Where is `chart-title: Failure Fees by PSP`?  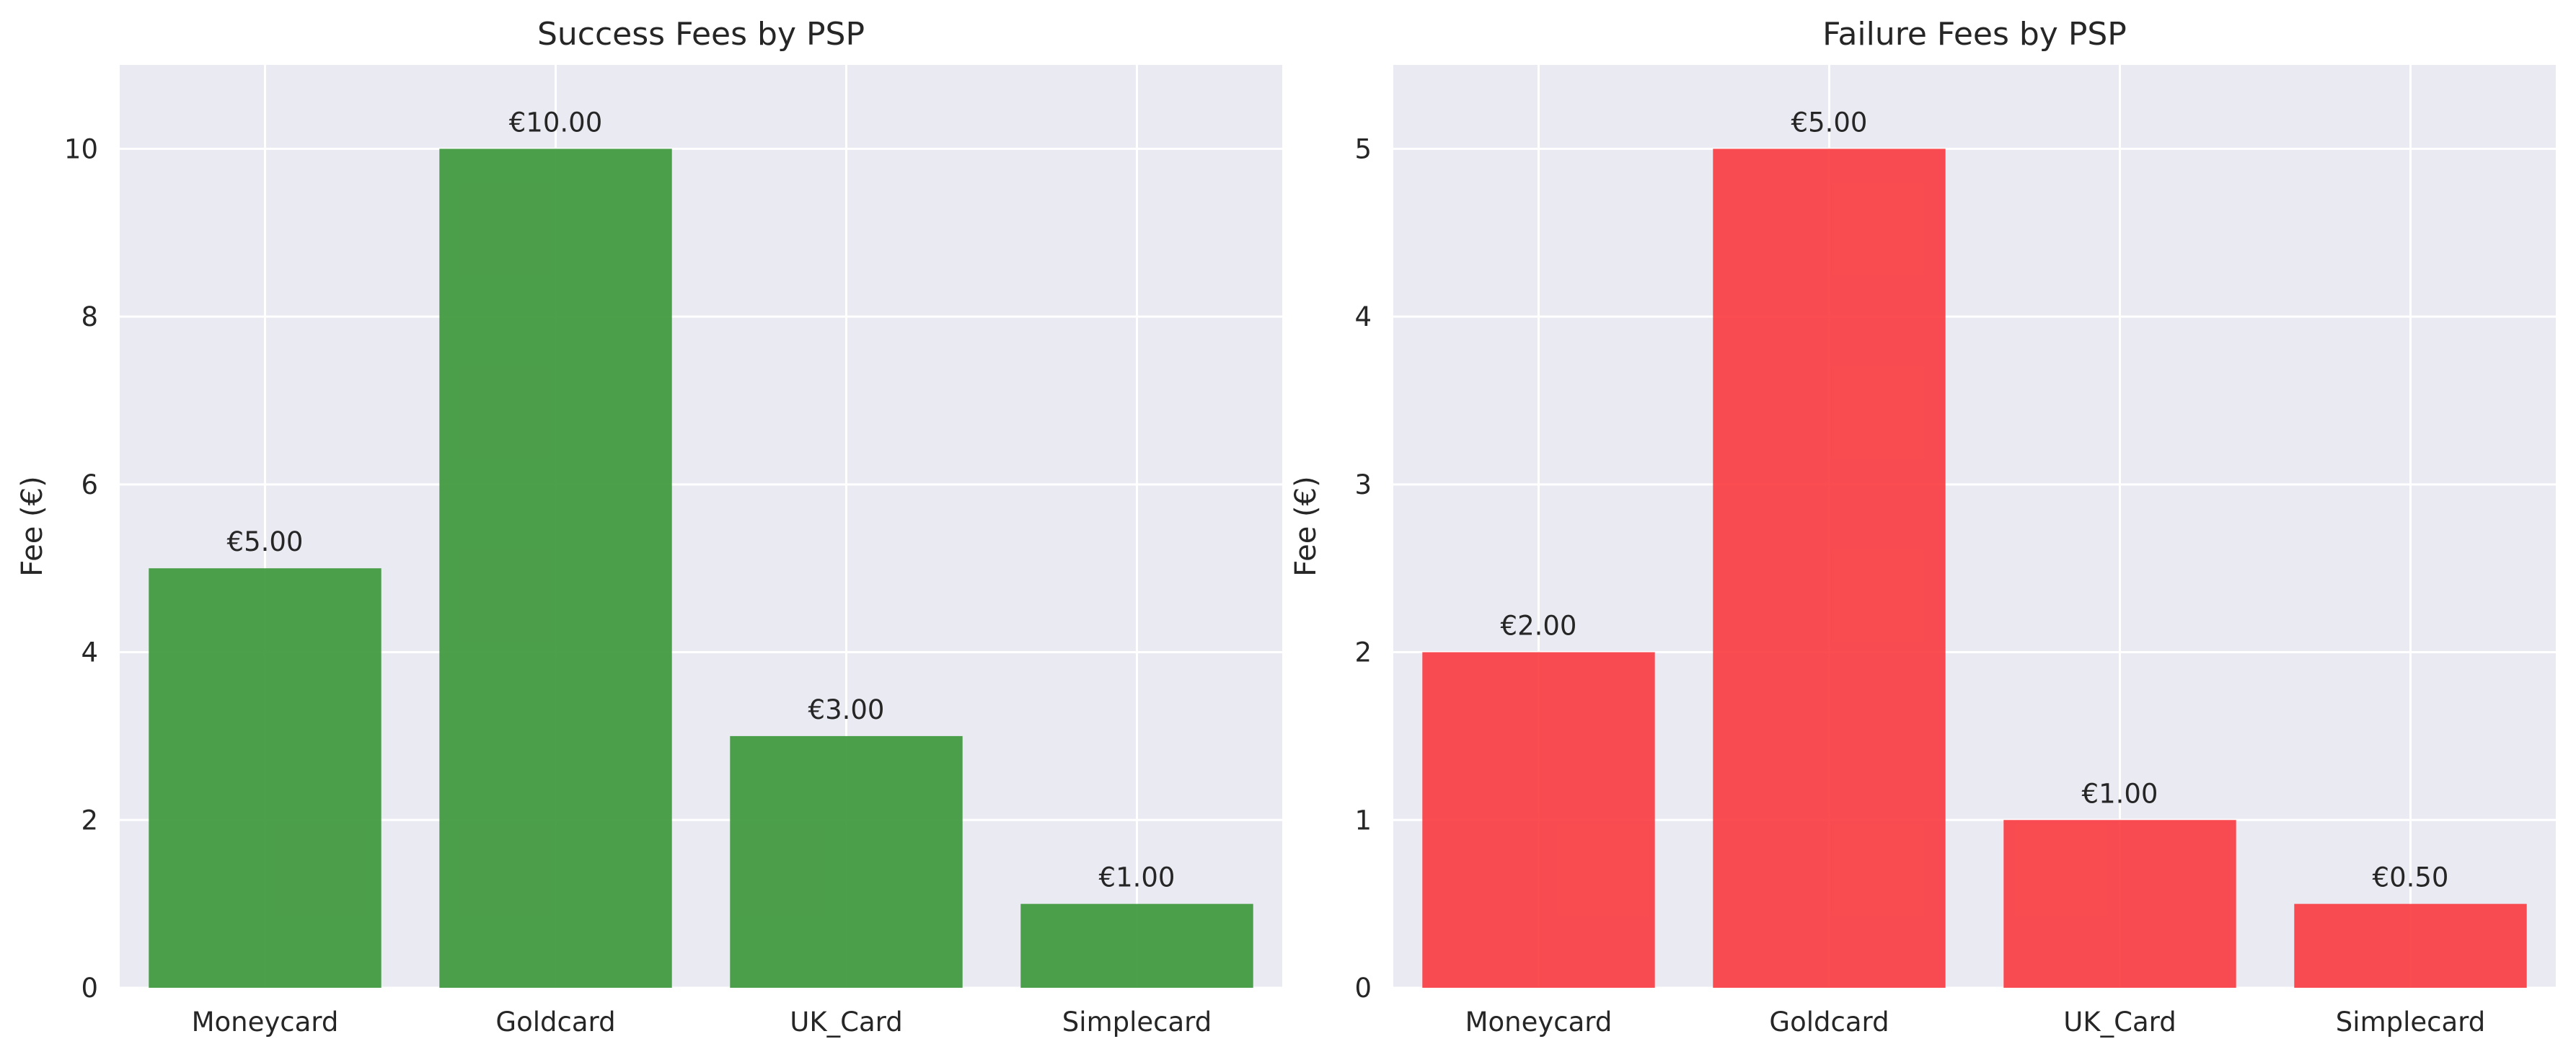 chart-title: Failure Fees by PSP is located at coordinates (1974, 35).